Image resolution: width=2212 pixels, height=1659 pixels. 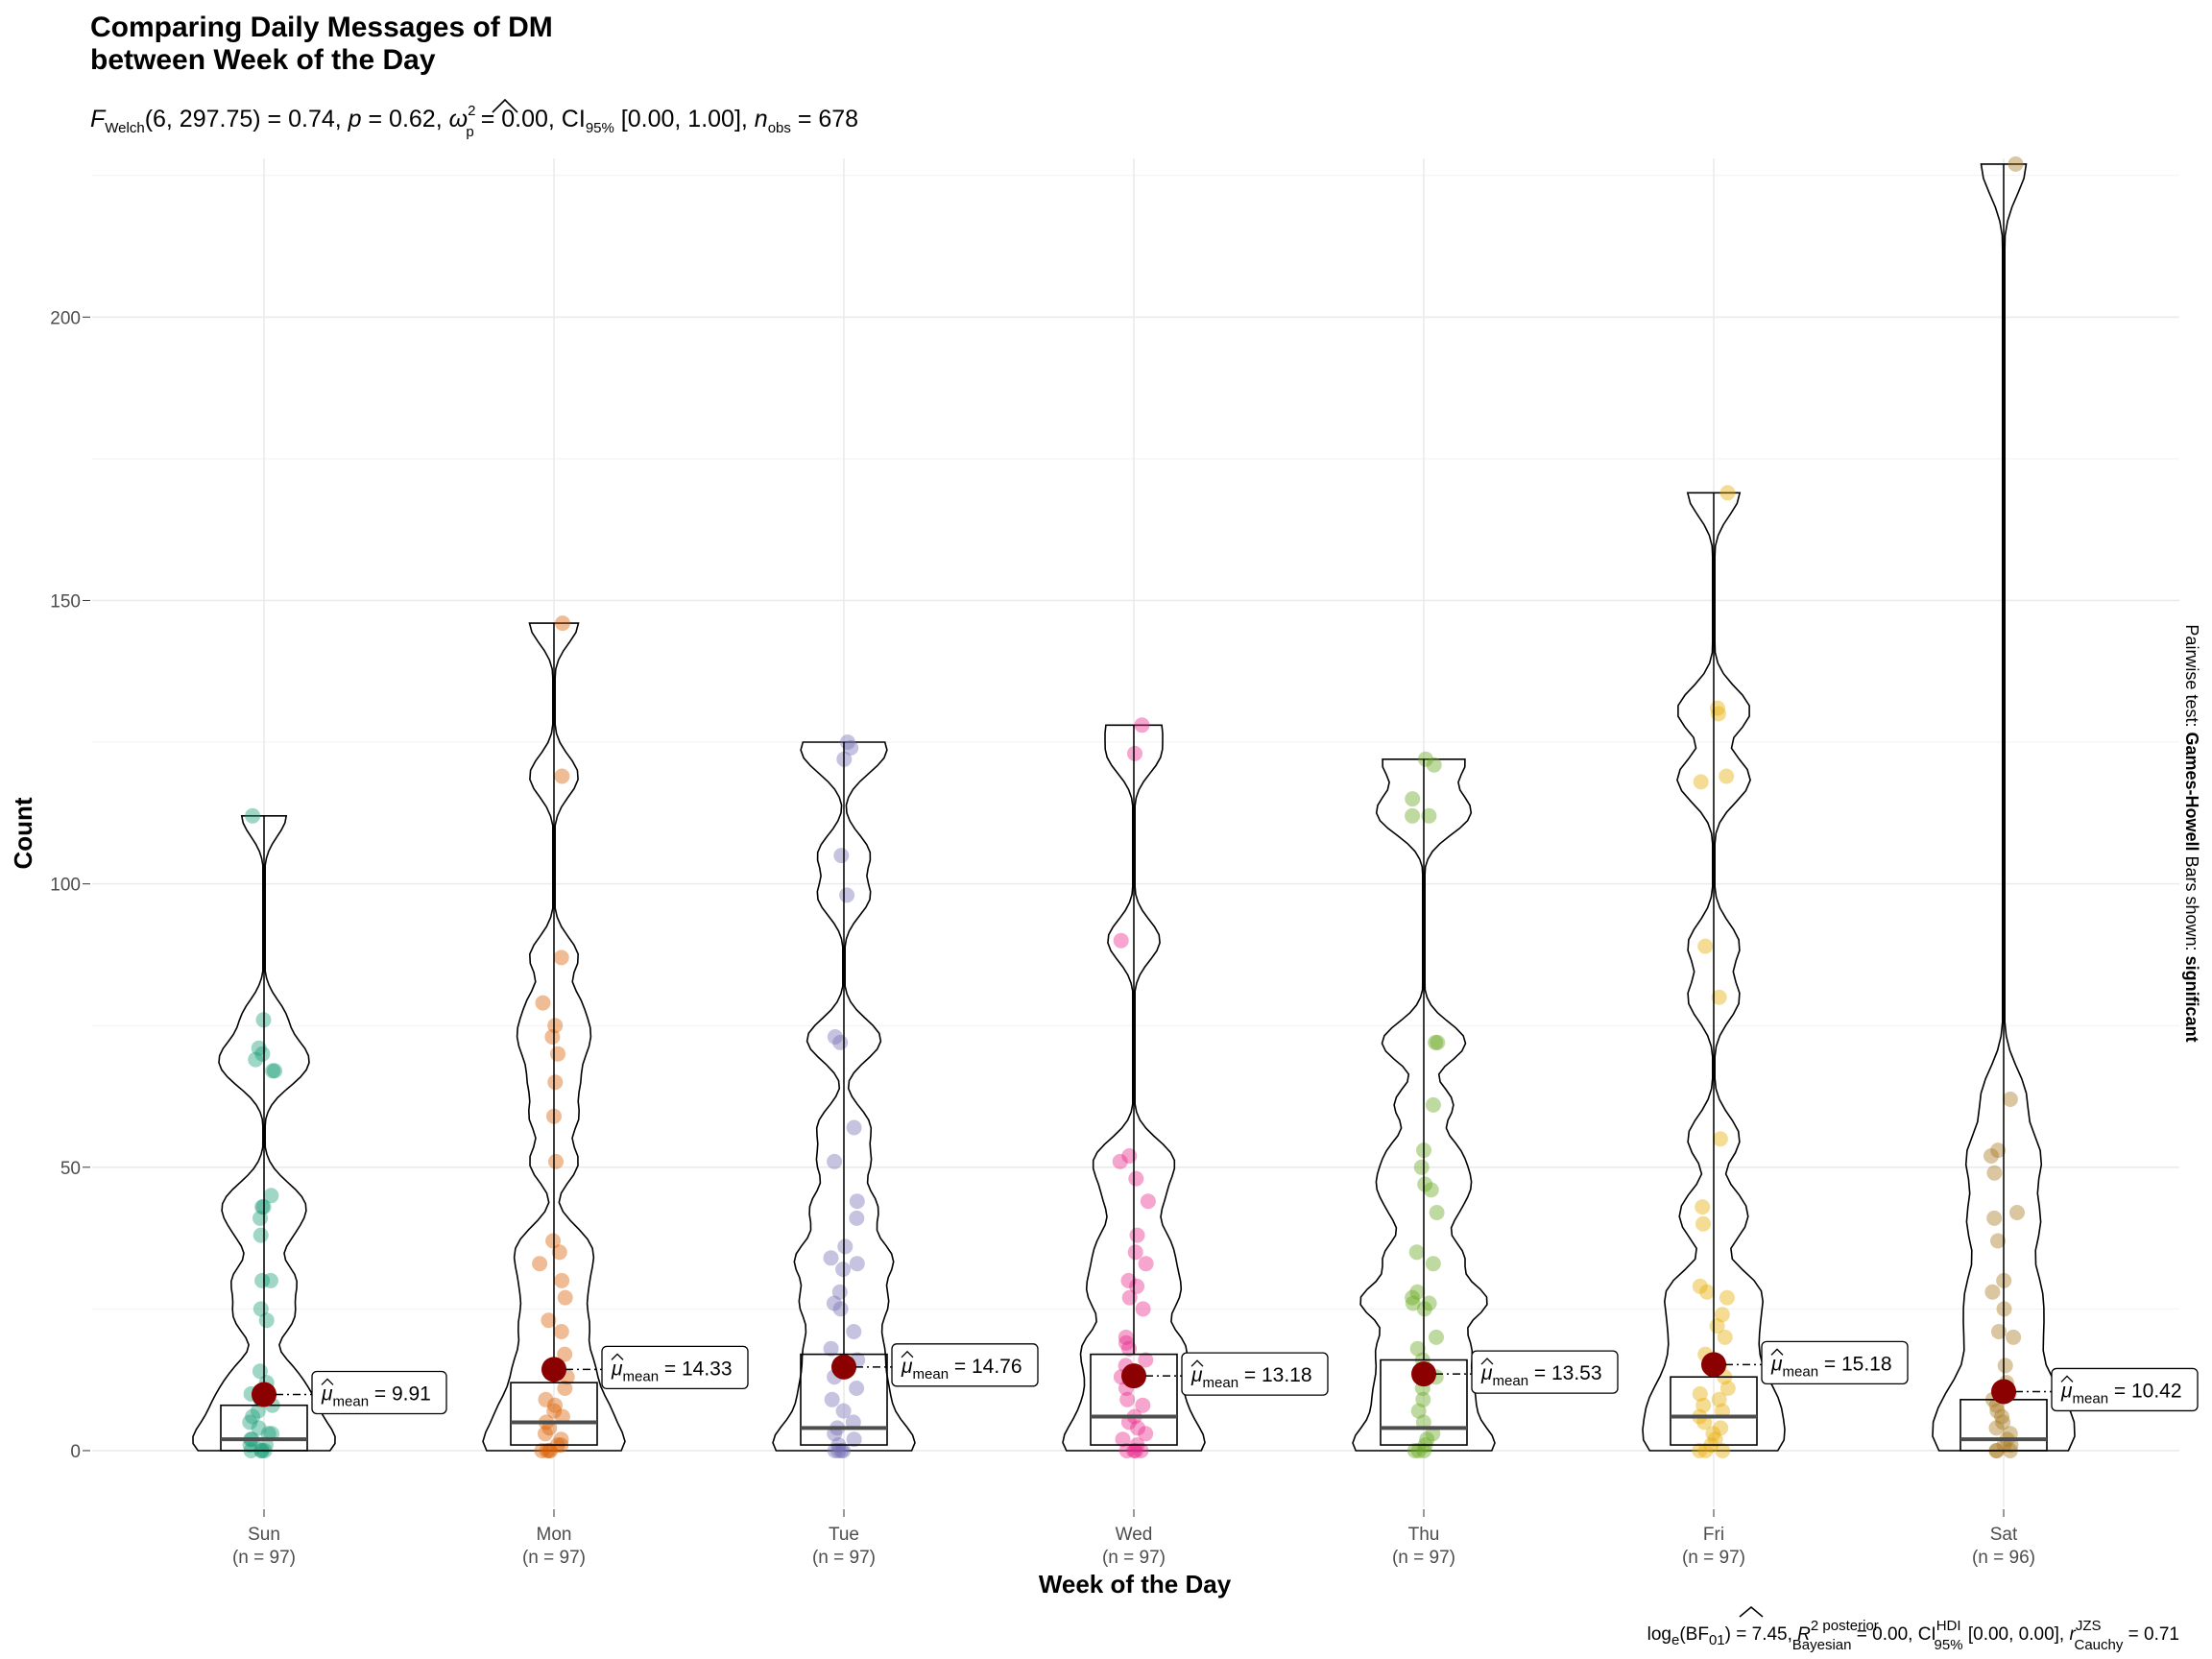 What do you see at coordinates (2067, 1378) in the screenshot?
I see `mean-hat` at bounding box center [2067, 1378].